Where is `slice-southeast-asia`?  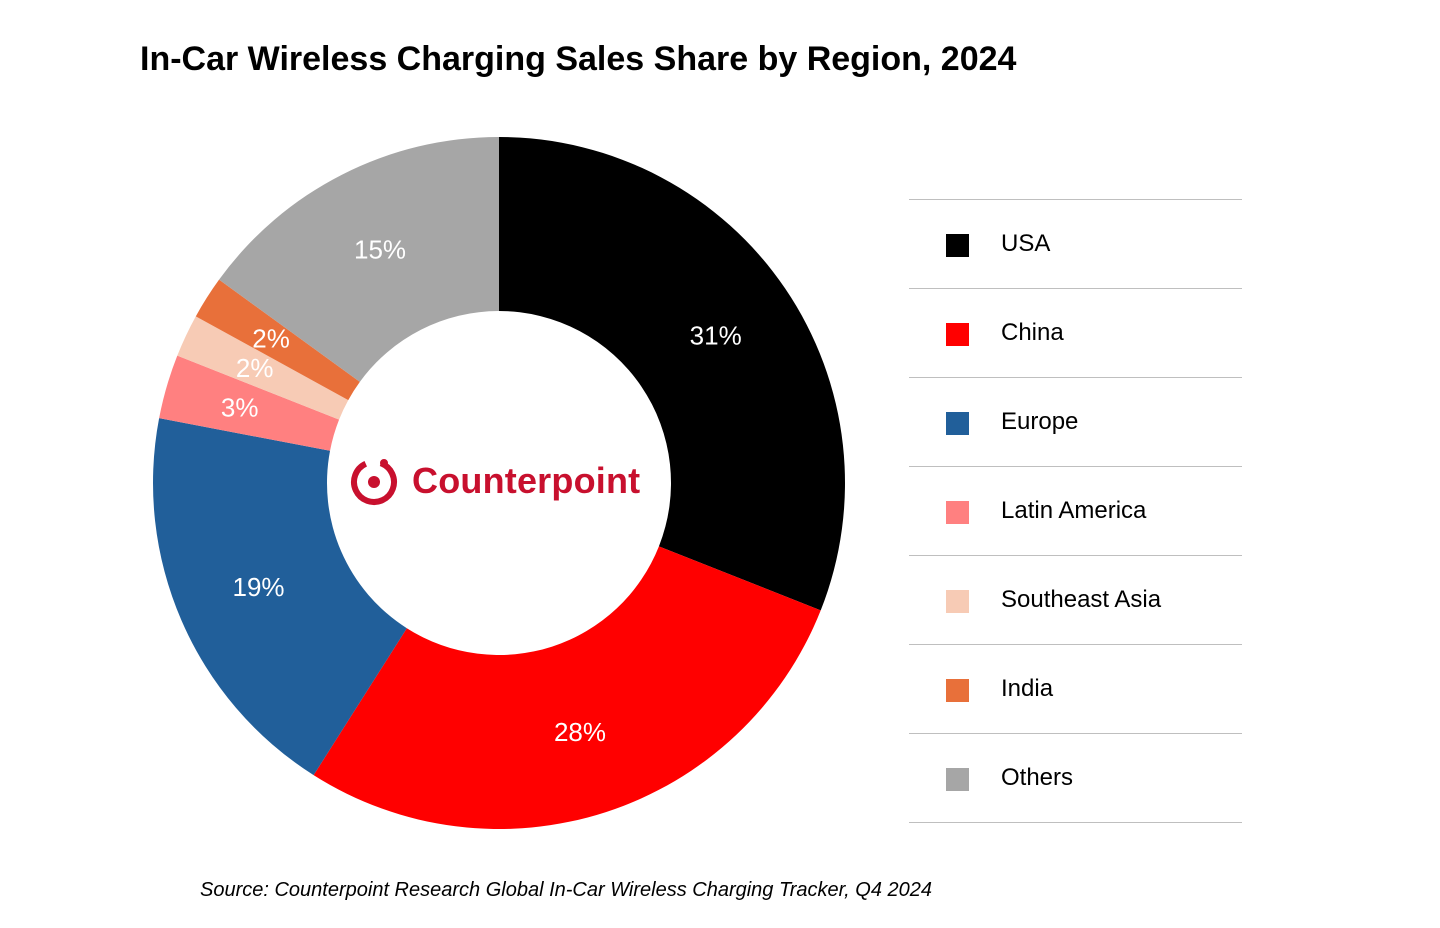
slice-southeast-asia is located at coordinates (263, 368).